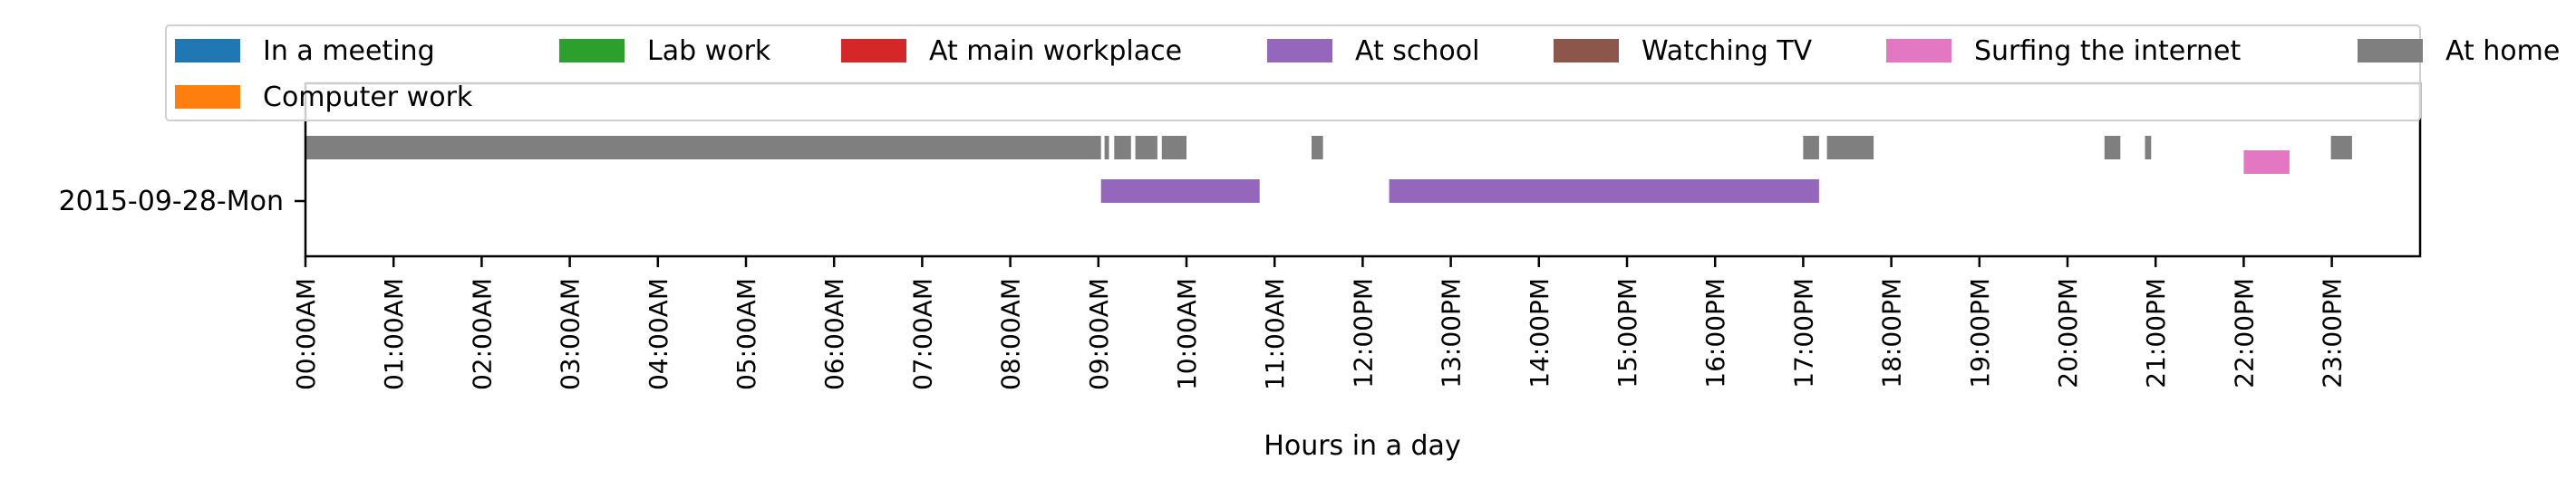 Image resolution: width=2576 pixels, height=489 pixels. Describe the element at coordinates (1187, 334) in the screenshot. I see `x-tick-label: 10:00AM` at that location.